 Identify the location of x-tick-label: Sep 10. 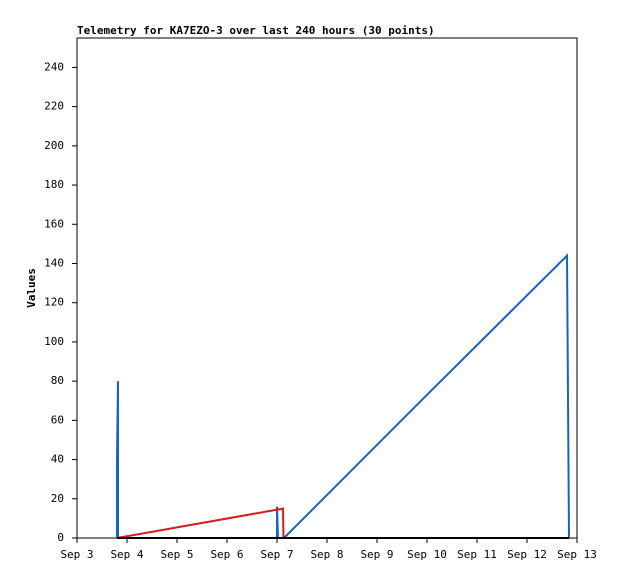
(427, 554).